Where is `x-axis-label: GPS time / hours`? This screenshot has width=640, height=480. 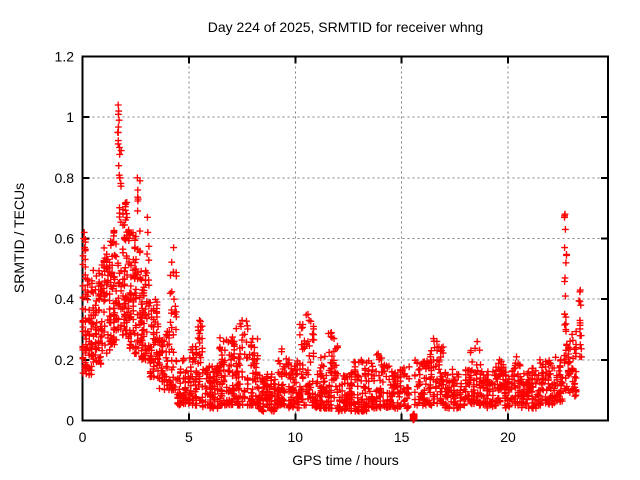
x-axis-label: GPS time / hours is located at coordinates (345, 460).